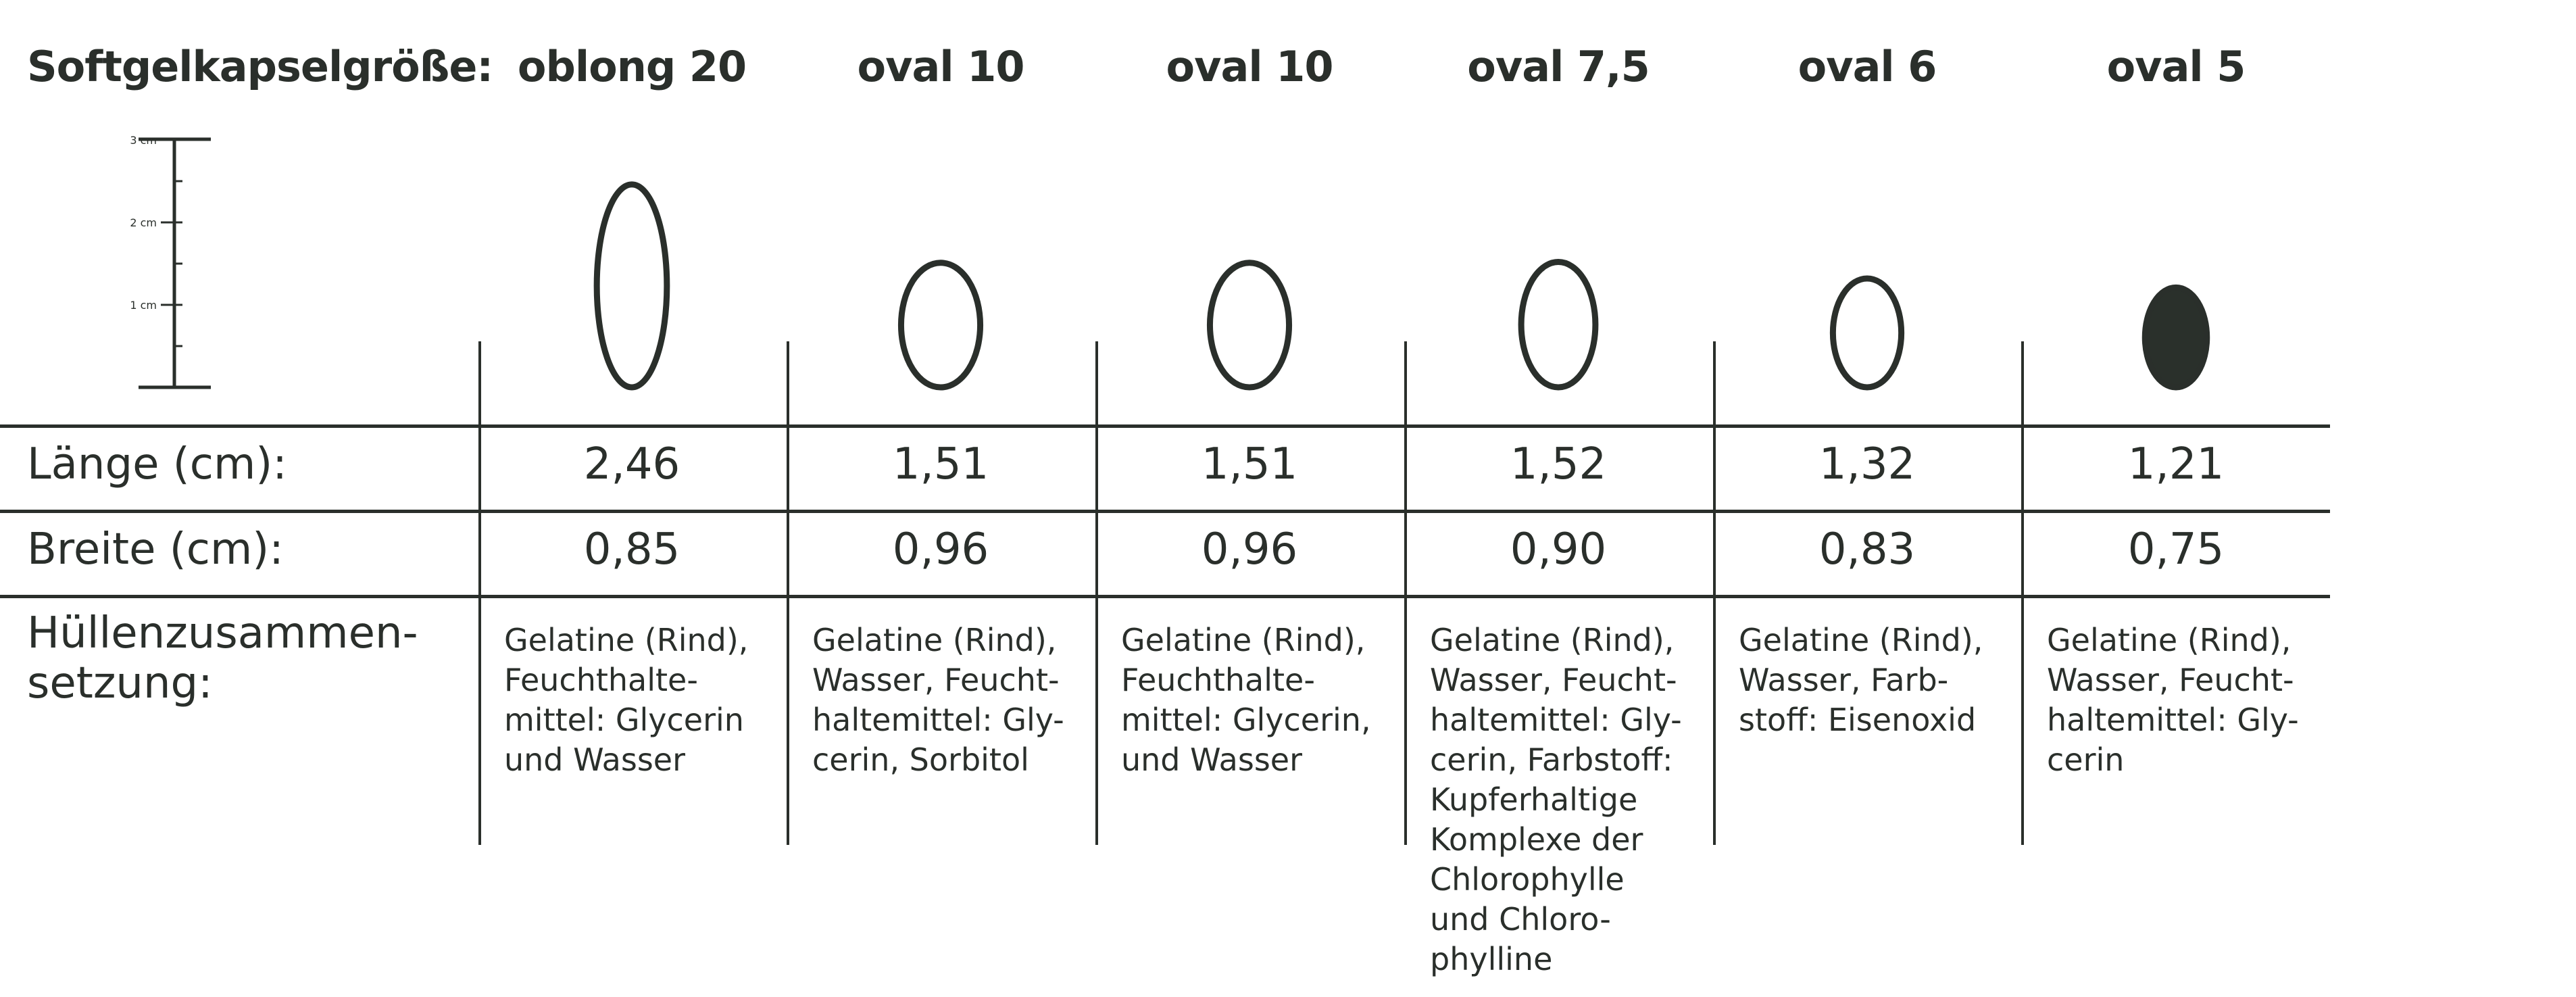  Describe the element at coordinates (1165, 596) in the screenshot. I see `table-rule-bottom` at that location.